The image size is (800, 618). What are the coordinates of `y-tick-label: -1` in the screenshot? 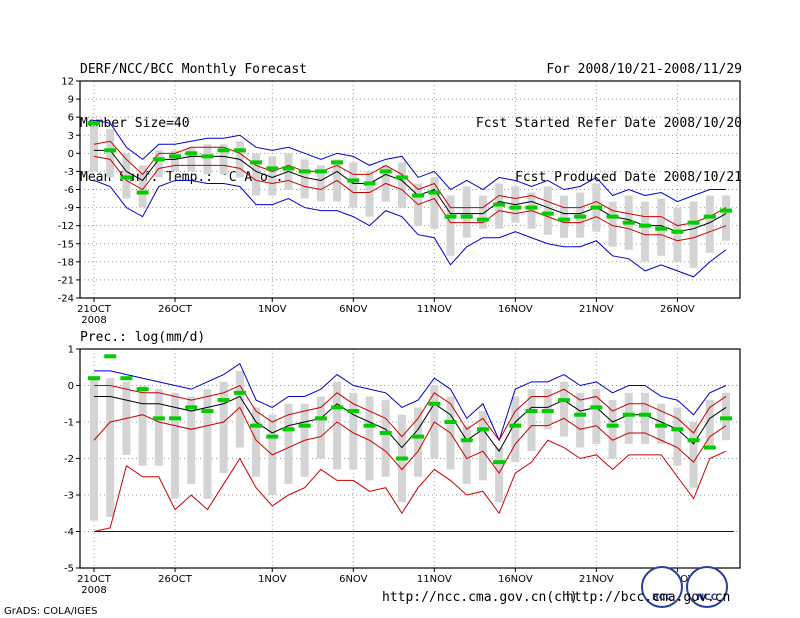 It's located at (69, 423).